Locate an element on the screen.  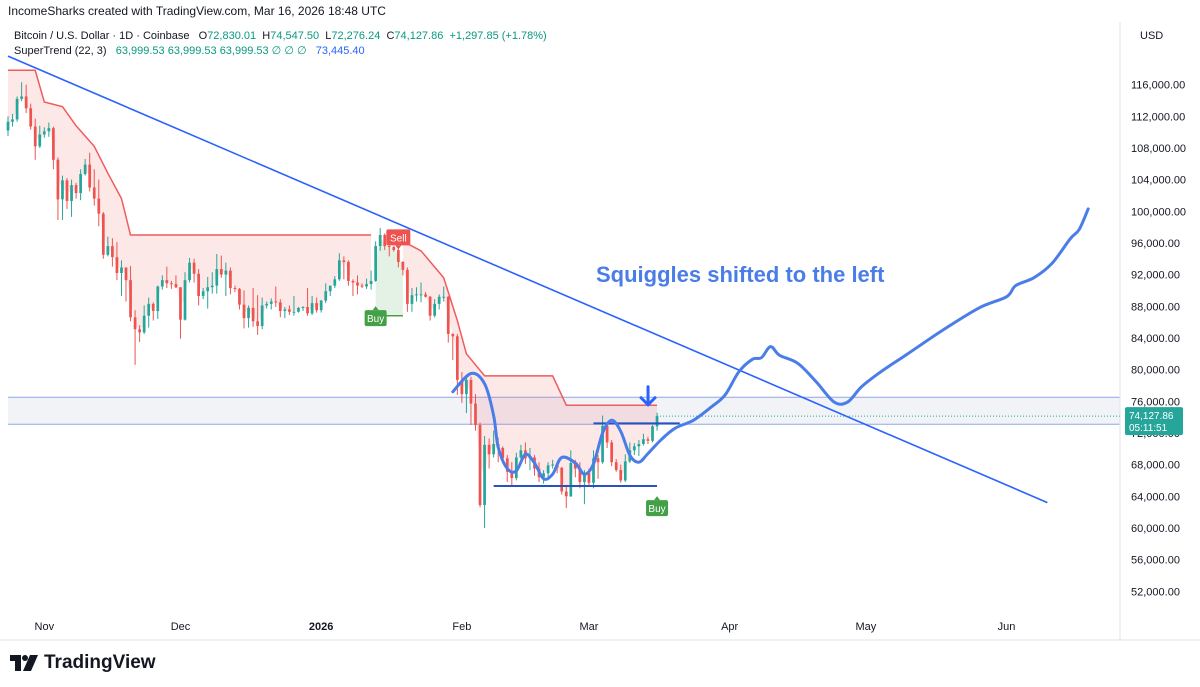
sell-signal is located at coordinates (398, 237).